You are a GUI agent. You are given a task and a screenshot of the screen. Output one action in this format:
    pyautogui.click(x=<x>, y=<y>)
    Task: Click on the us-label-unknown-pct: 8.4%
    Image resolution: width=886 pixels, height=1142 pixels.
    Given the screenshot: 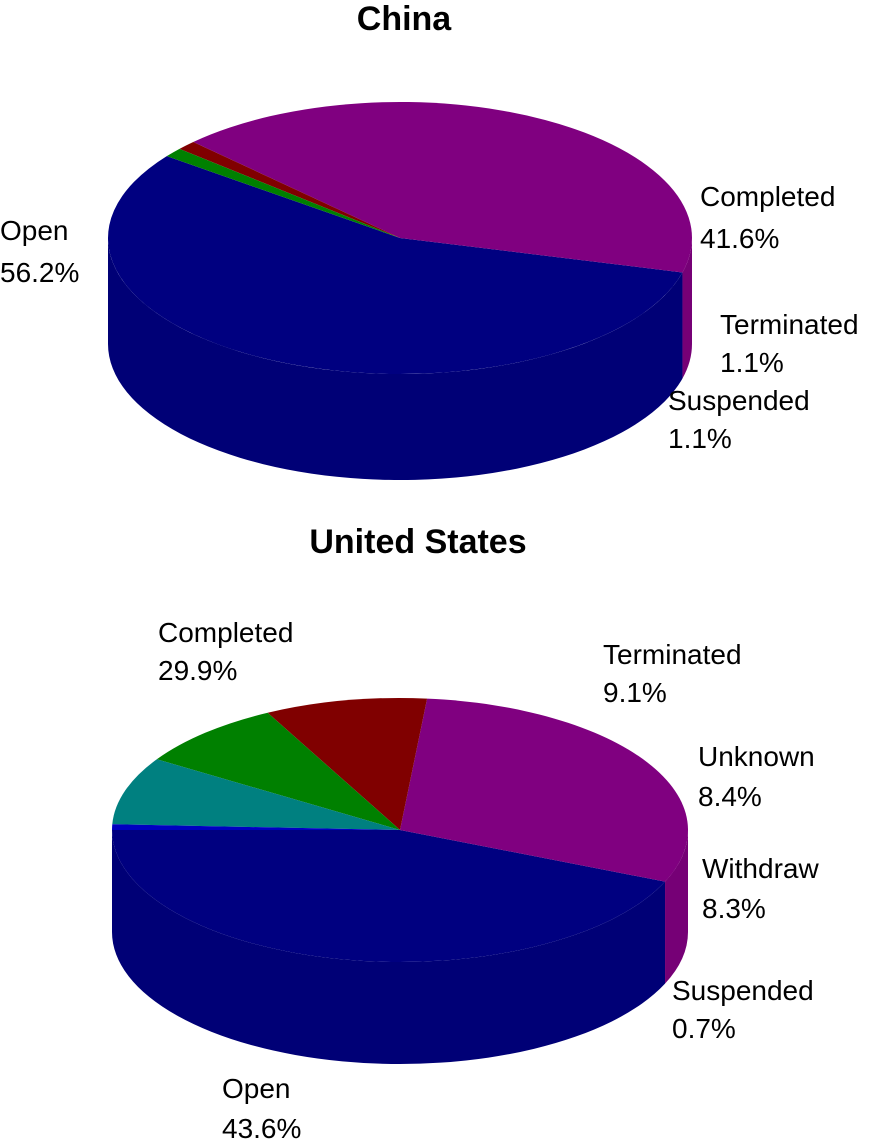 What is the action you would take?
    pyautogui.click(x=730, y=796)
    